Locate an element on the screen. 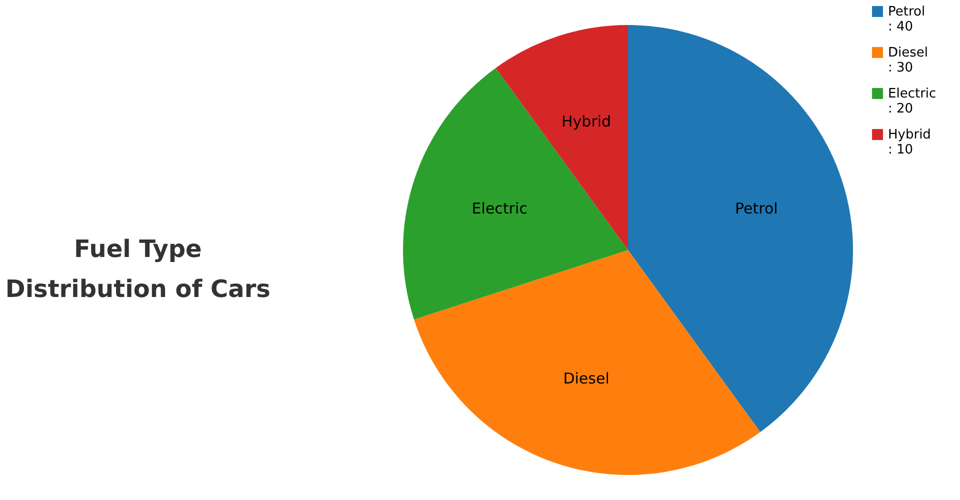 The image size is (960, 500). pie-slice is located at coordinates (515, 194).